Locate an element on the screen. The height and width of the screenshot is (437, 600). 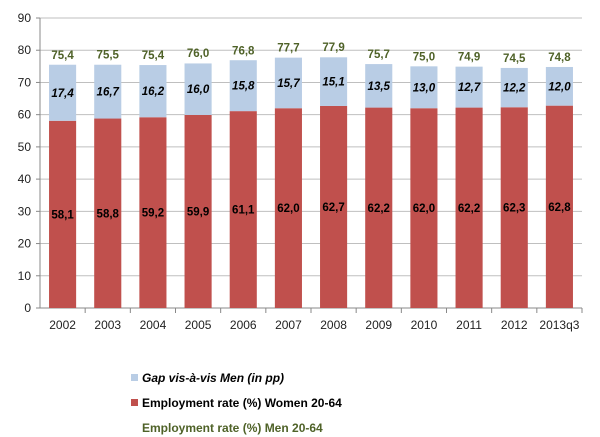
data-label-gap: 12,7 is located at coordinates (469, 88).